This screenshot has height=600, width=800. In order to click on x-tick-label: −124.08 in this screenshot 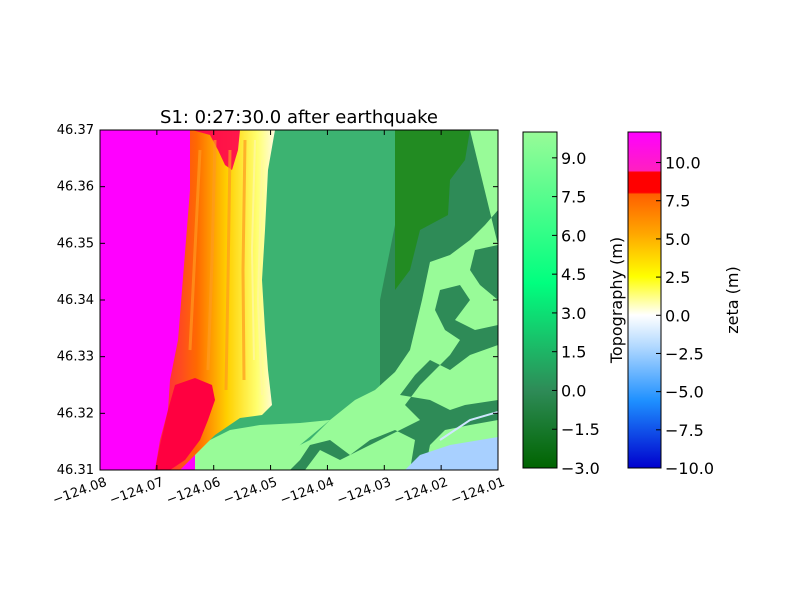, I will do `click(80, 491)`.